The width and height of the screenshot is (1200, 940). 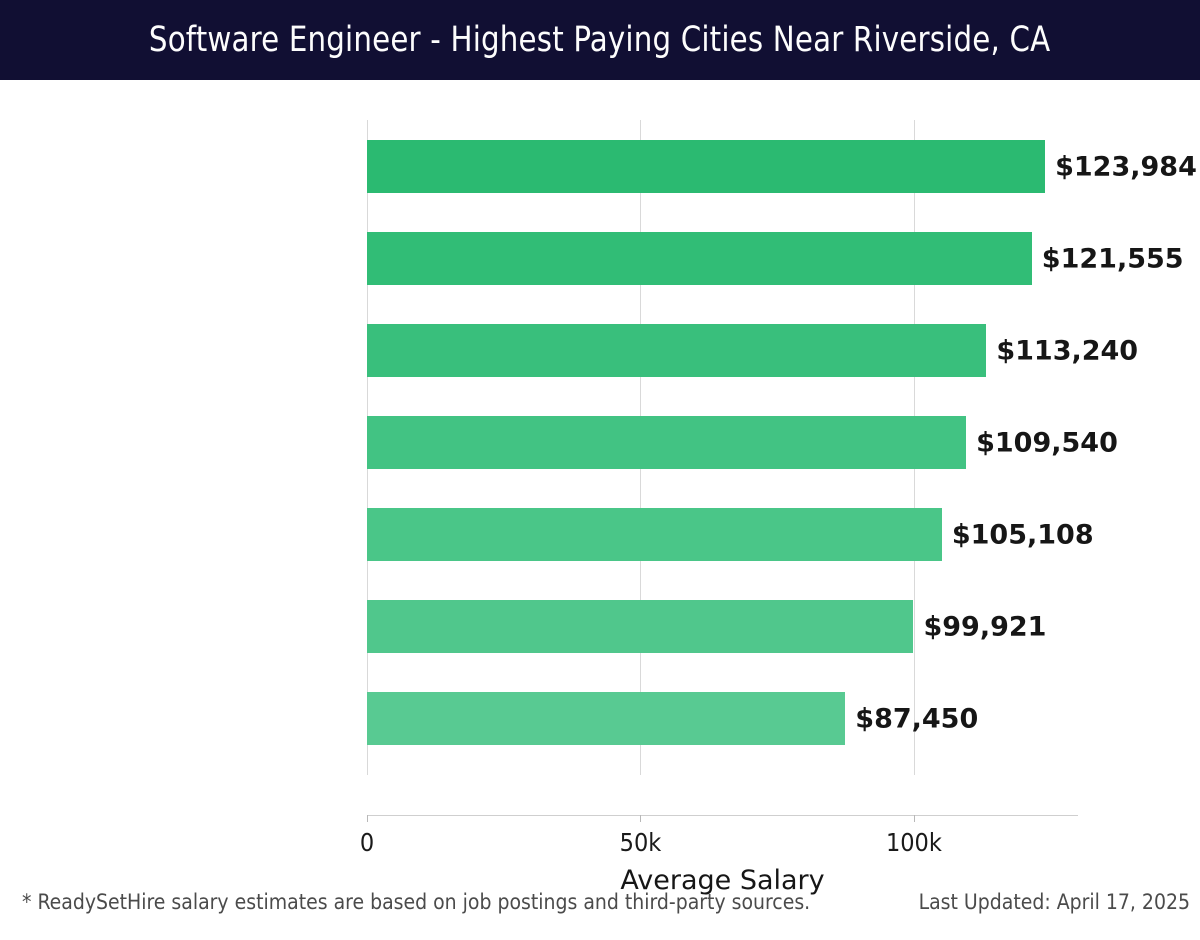 I want to click on x-axis-tick-label: 100k, so click(x=913, y=842).